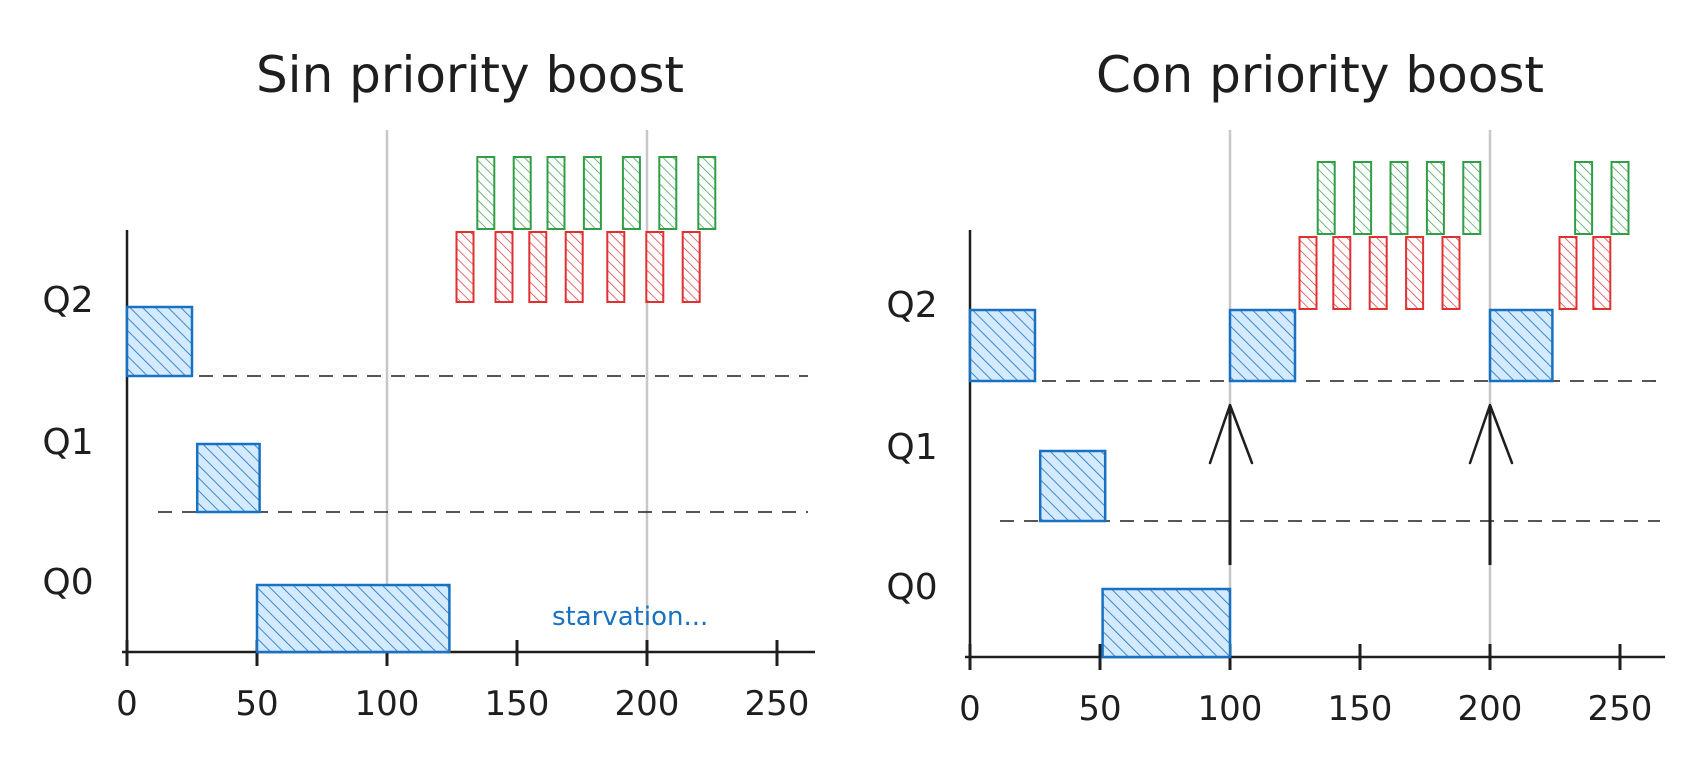  Describe the element at coordinates (1320, 75) in the screenshot. I see `panel-title: Con priority boost` at that location.